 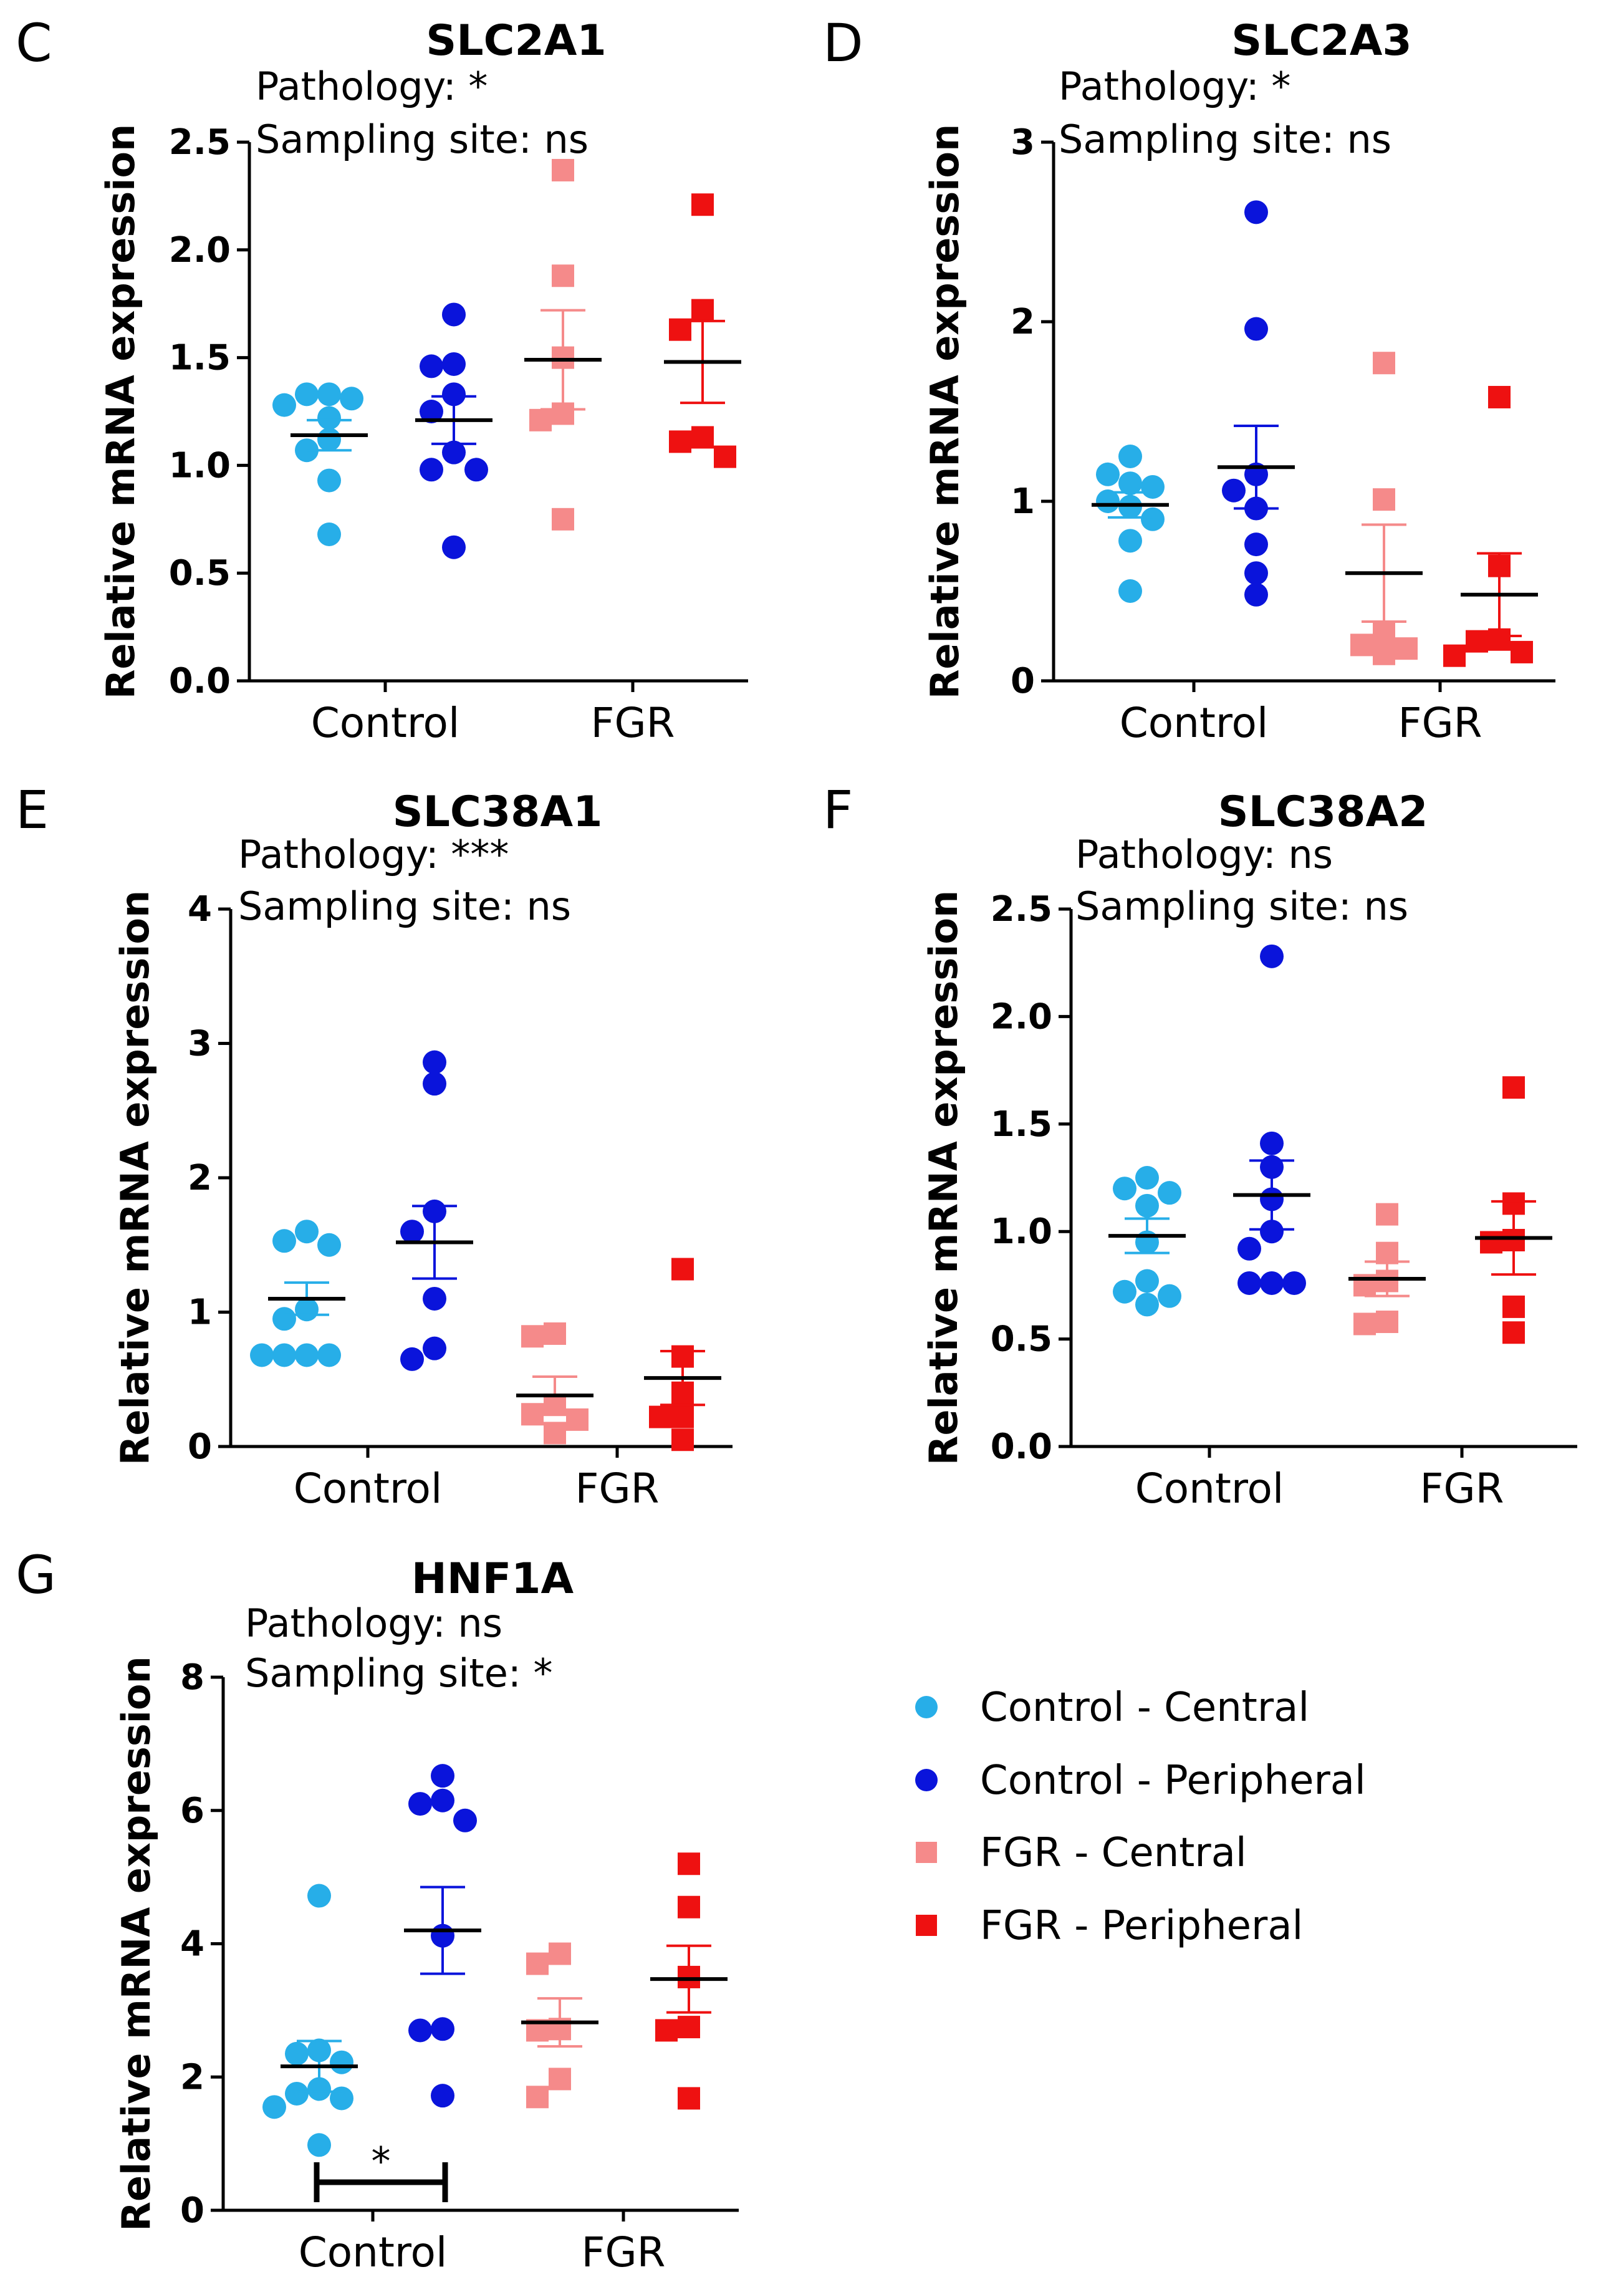 I want to click on chart-title: SLC2A1, so click(x=516, y=40).